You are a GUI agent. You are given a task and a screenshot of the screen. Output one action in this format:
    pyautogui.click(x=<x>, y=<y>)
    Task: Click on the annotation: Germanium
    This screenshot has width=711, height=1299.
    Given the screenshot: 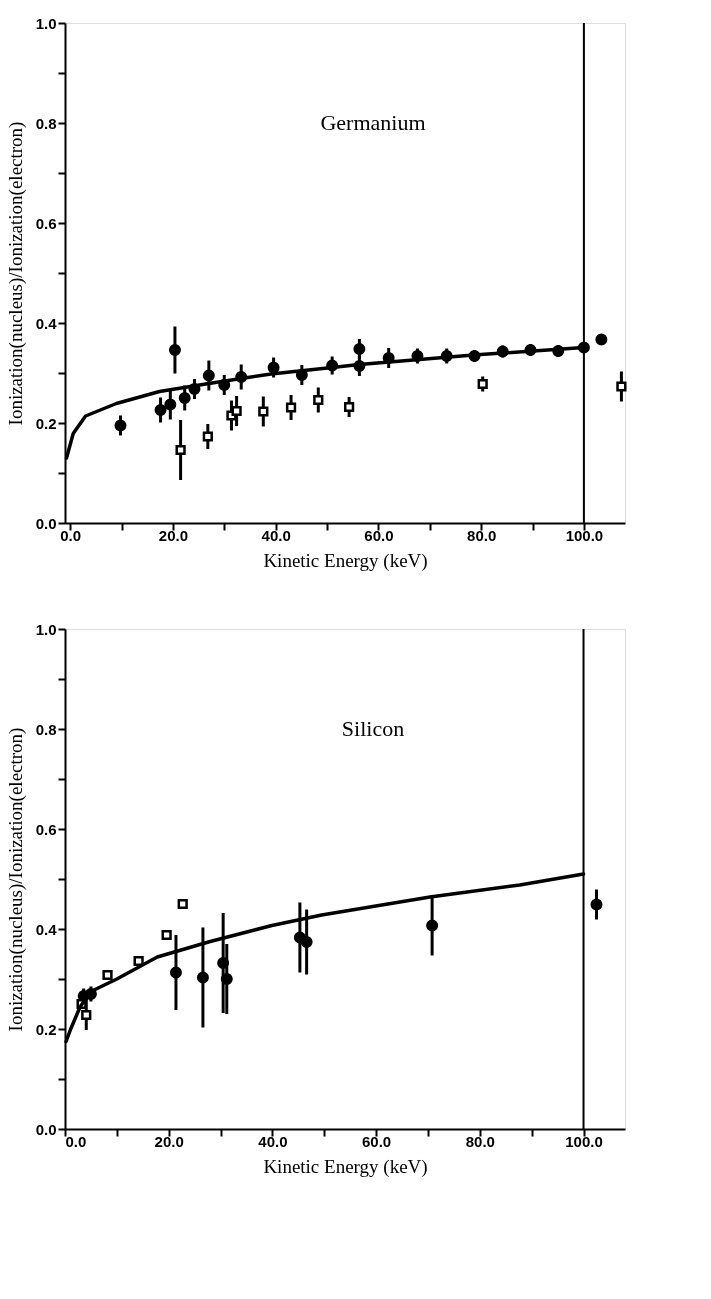 What is the action you would take?
    pyautogui.click(x=373, y=122)
    